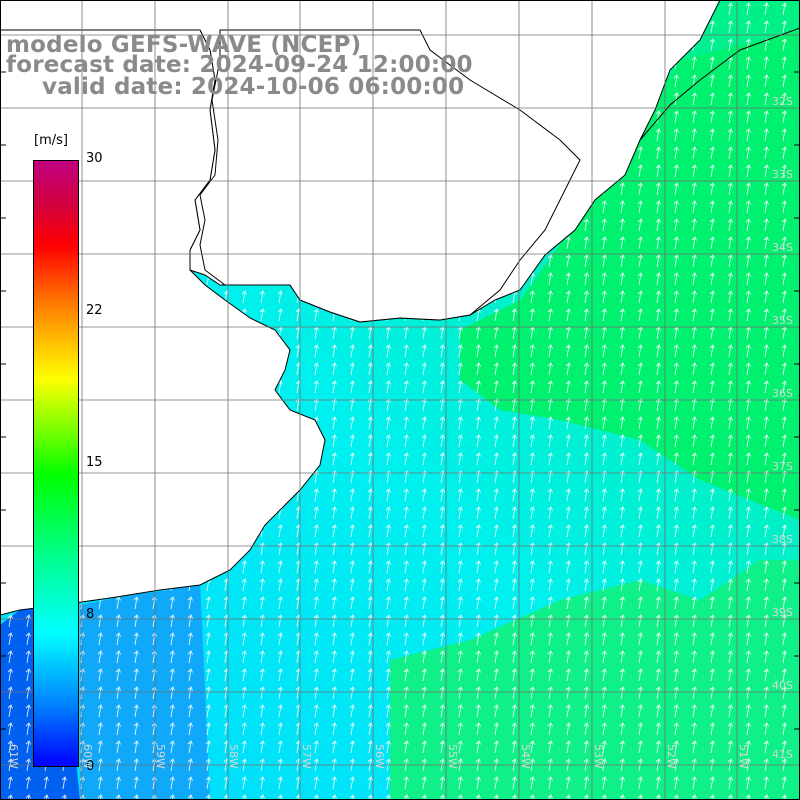 The width and height of the screenshot is (800, 800). Describe the element at coordinates (743, 756) in the screenshot. I see `lon-label: 51W` at that location.